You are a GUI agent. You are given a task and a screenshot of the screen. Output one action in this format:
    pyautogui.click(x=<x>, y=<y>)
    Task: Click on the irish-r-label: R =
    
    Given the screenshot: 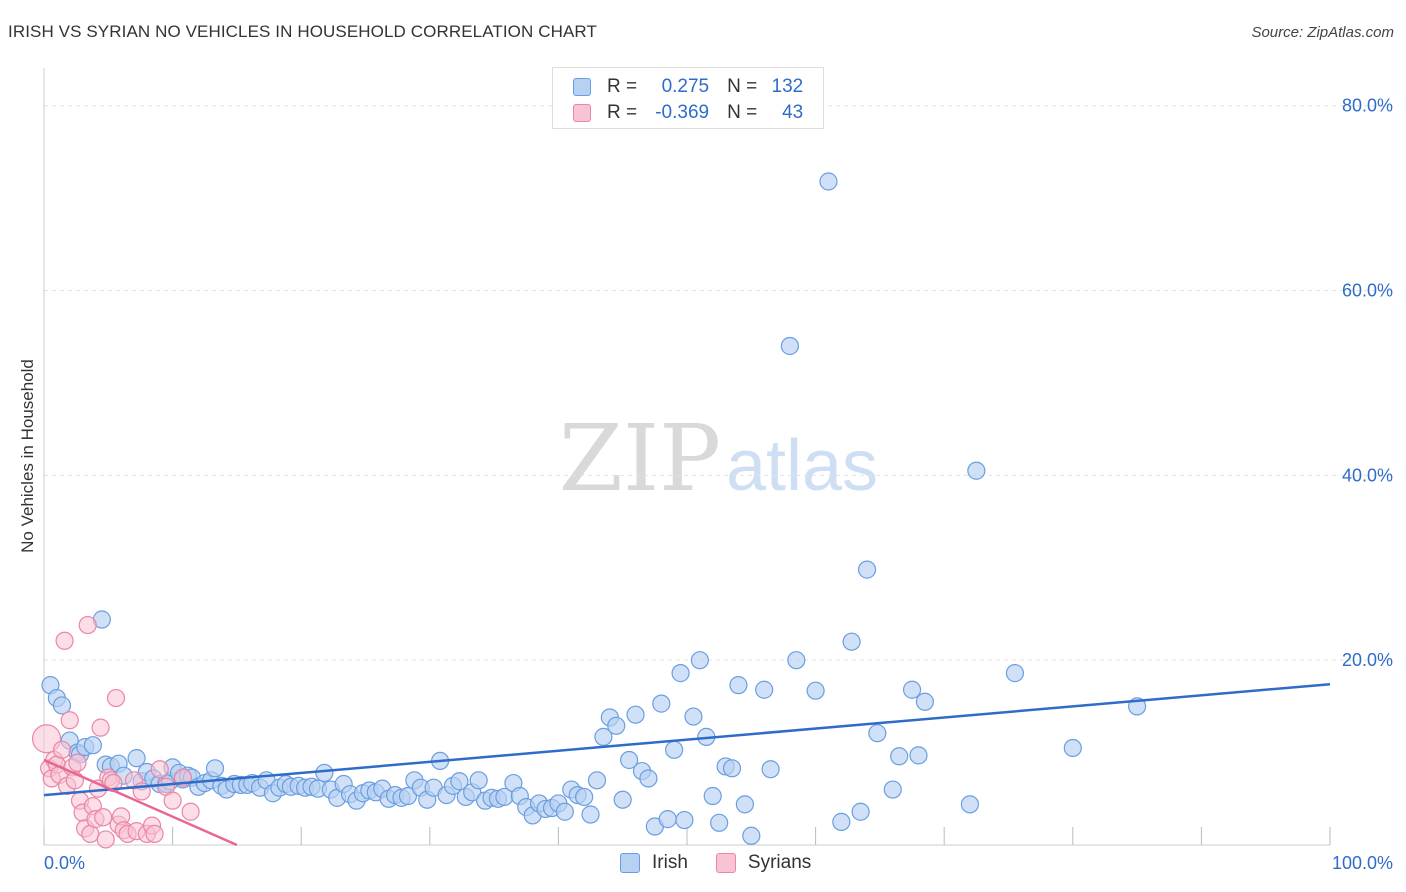 What is the action you would take?
    pyautogui.click(x=622, y=86)
    